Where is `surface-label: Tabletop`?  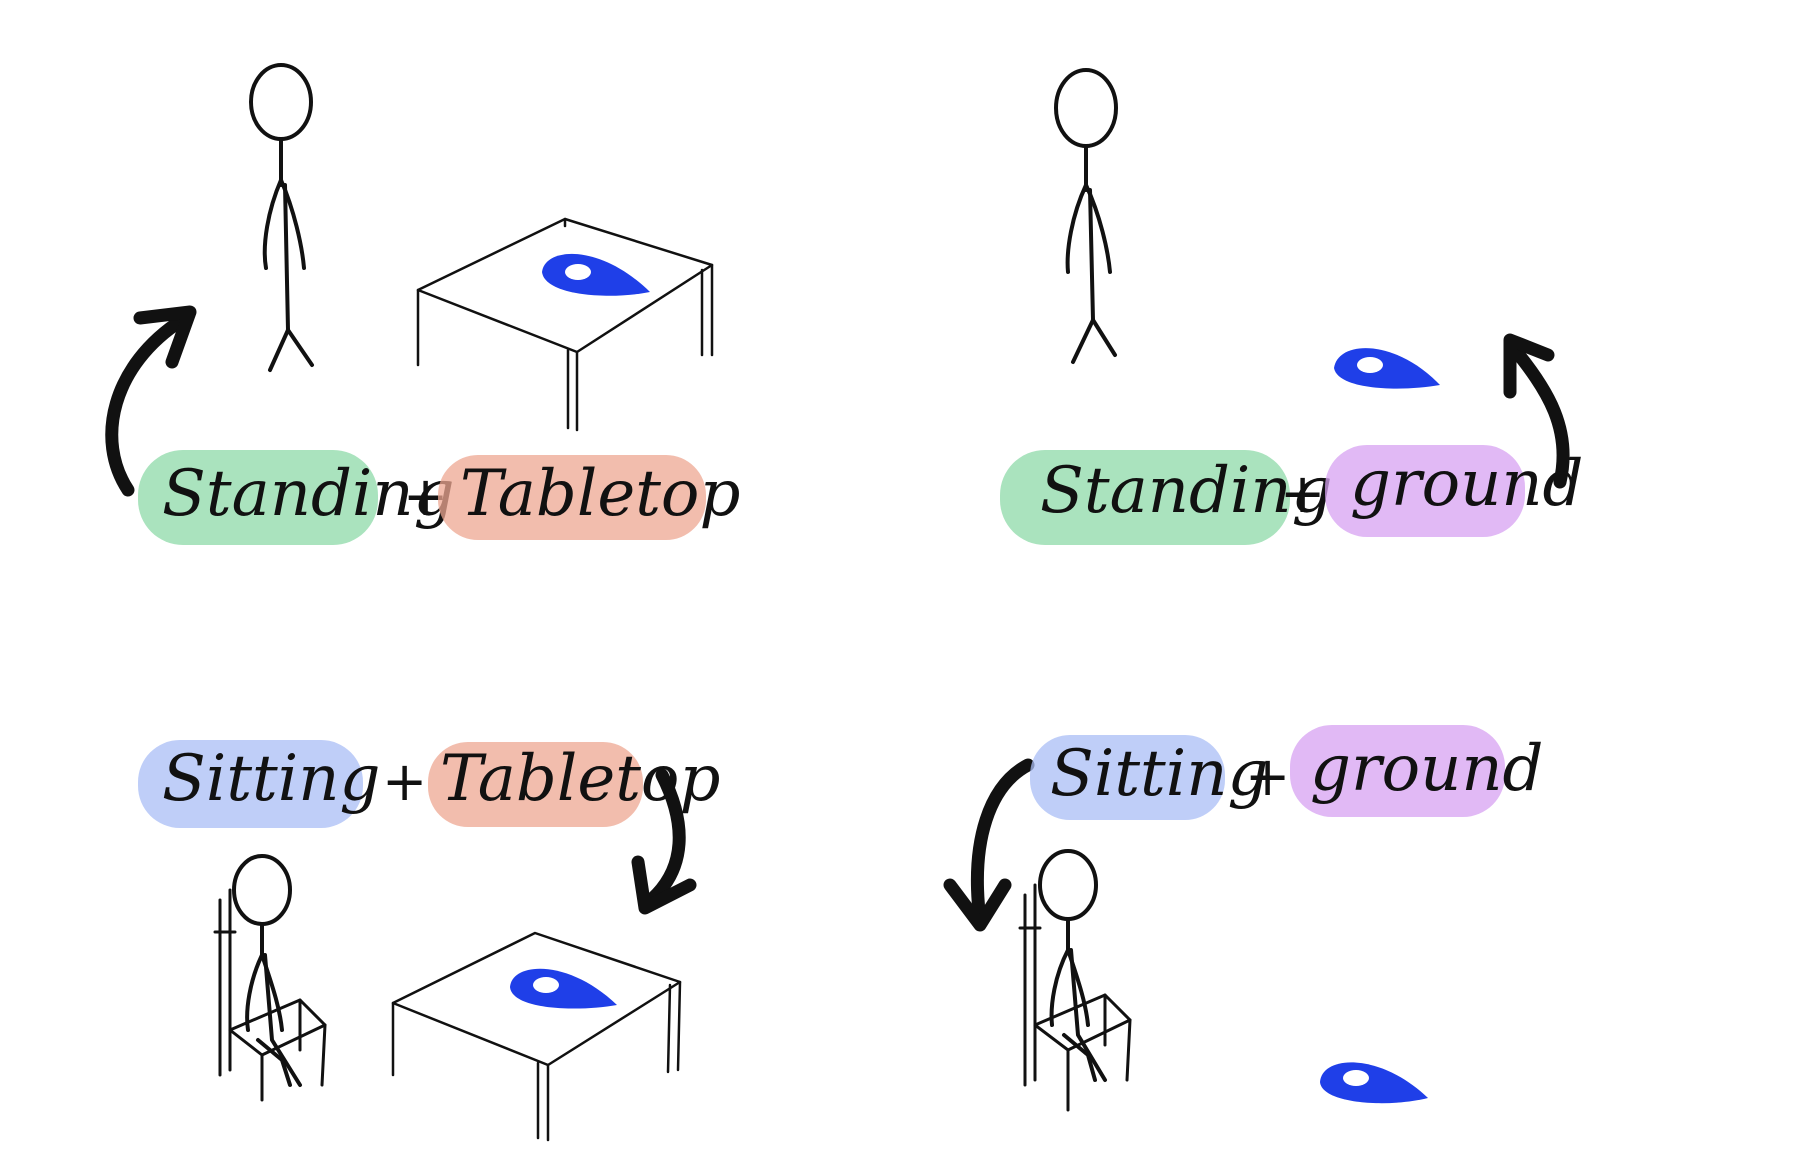
surface-label: Tabletop is located at coordinates (600, 494).